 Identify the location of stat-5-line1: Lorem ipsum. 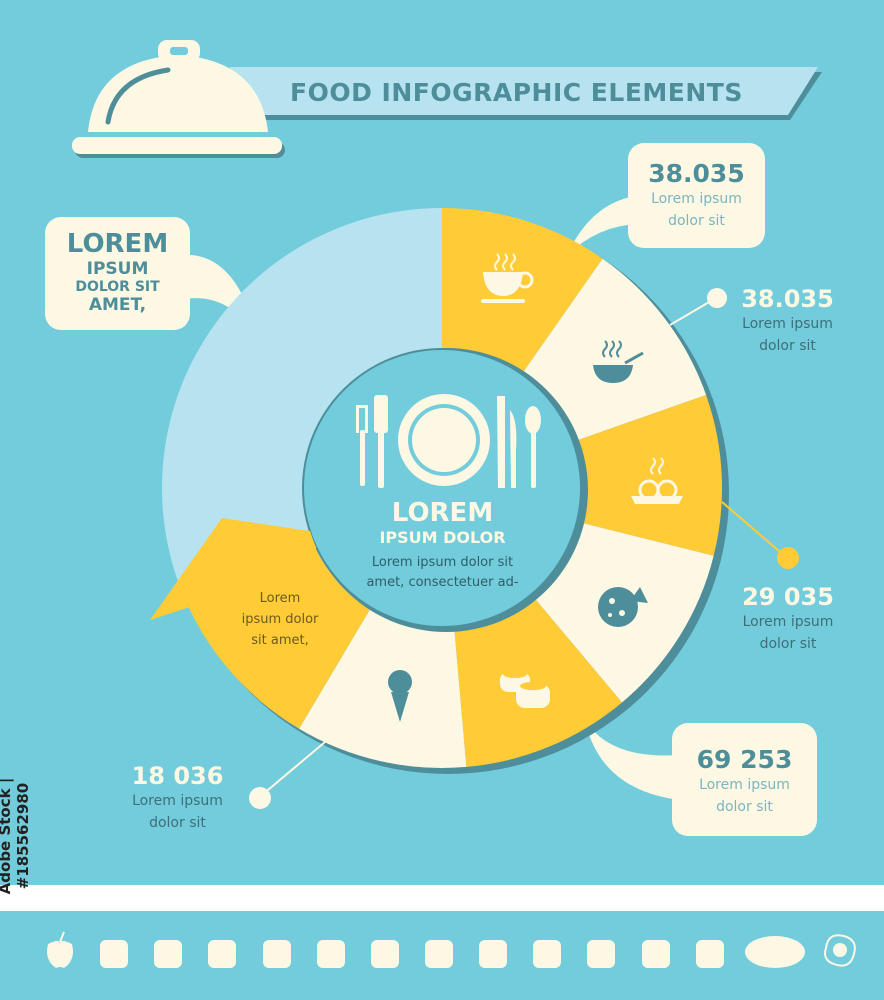
(177, 801).